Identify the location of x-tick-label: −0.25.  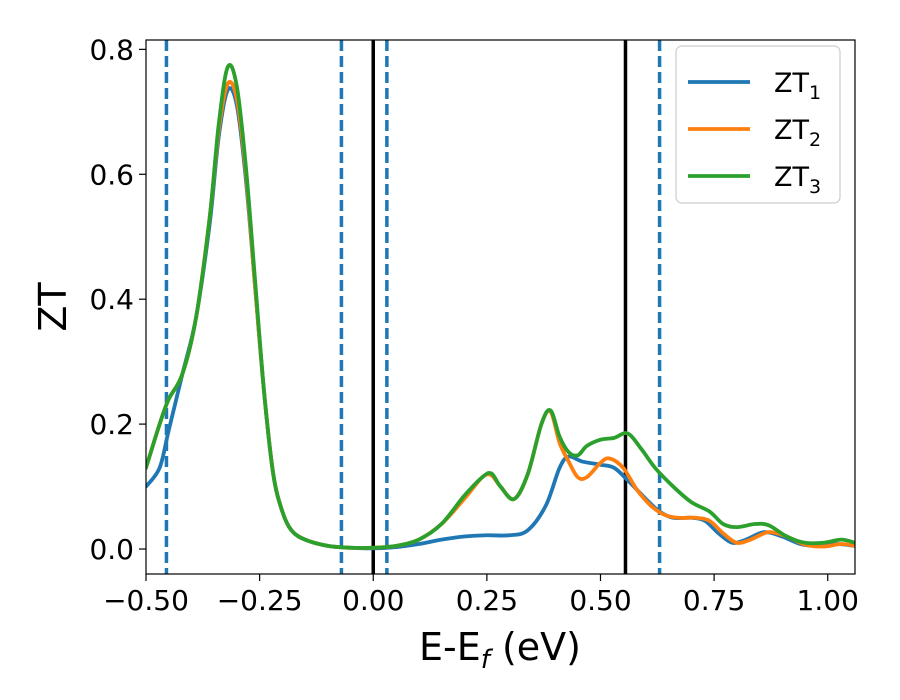
(260, 600).